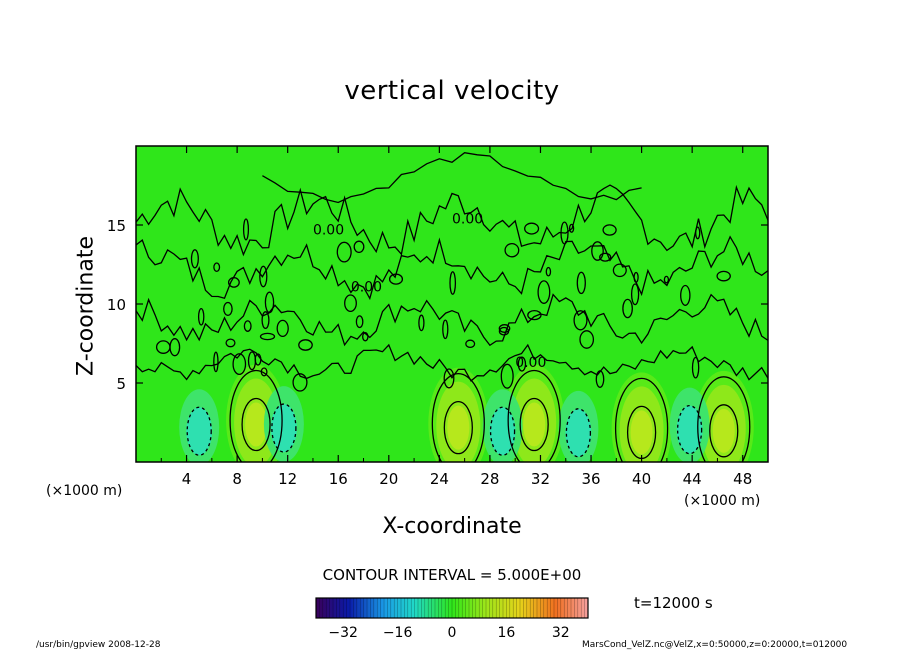 The image size is (904, 654). What do you see at coordinates (452, 633) in the screenshot?
I see `colorbar-tick-label-2: 0` at bounding box center [452, 633].